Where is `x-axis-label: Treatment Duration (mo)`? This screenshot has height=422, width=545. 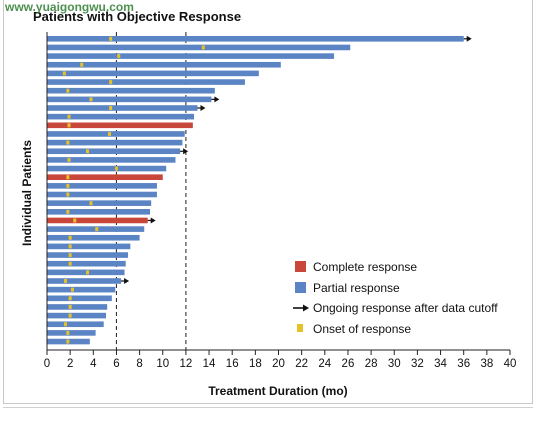 x-axis-label: Treatment Duration (mo) is located at coordinates (277, 391).